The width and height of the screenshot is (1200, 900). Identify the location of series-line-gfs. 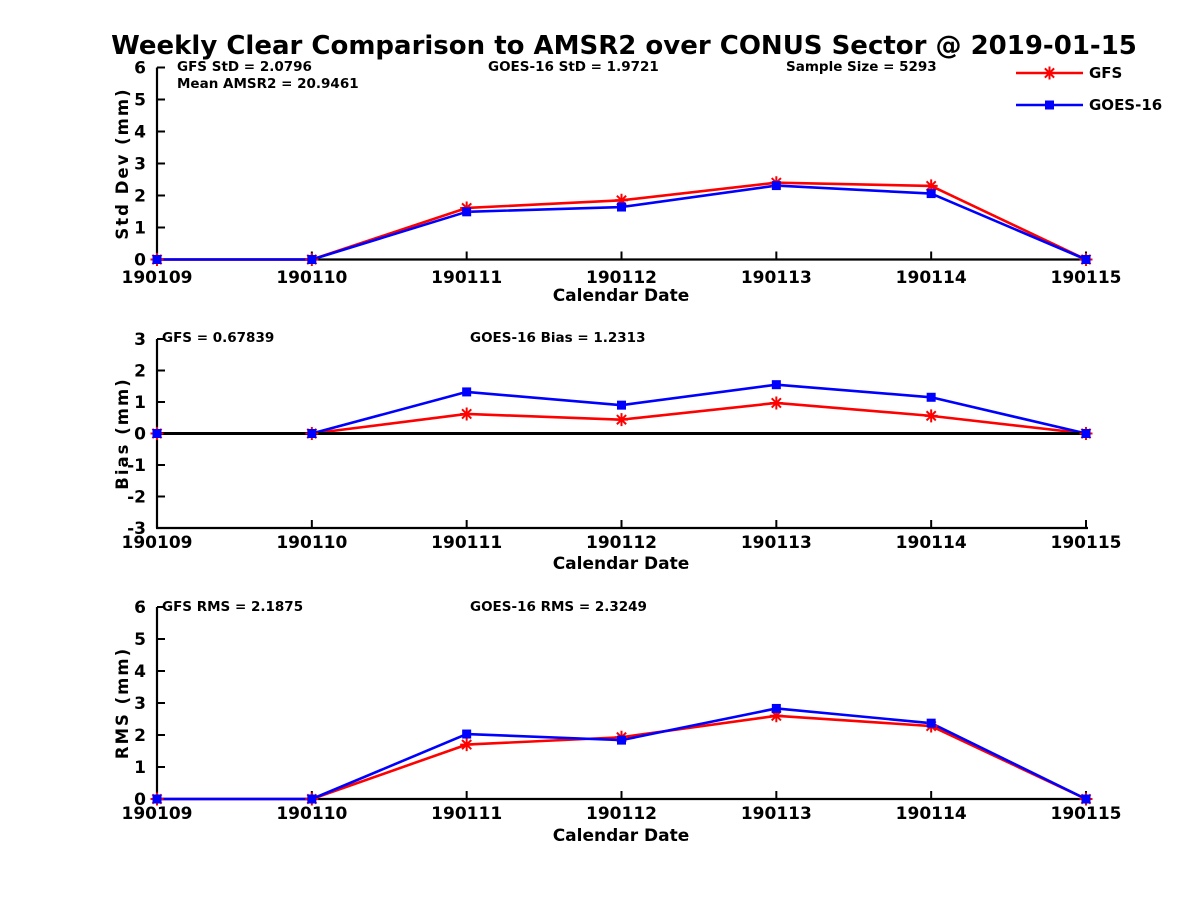
(622, 757).